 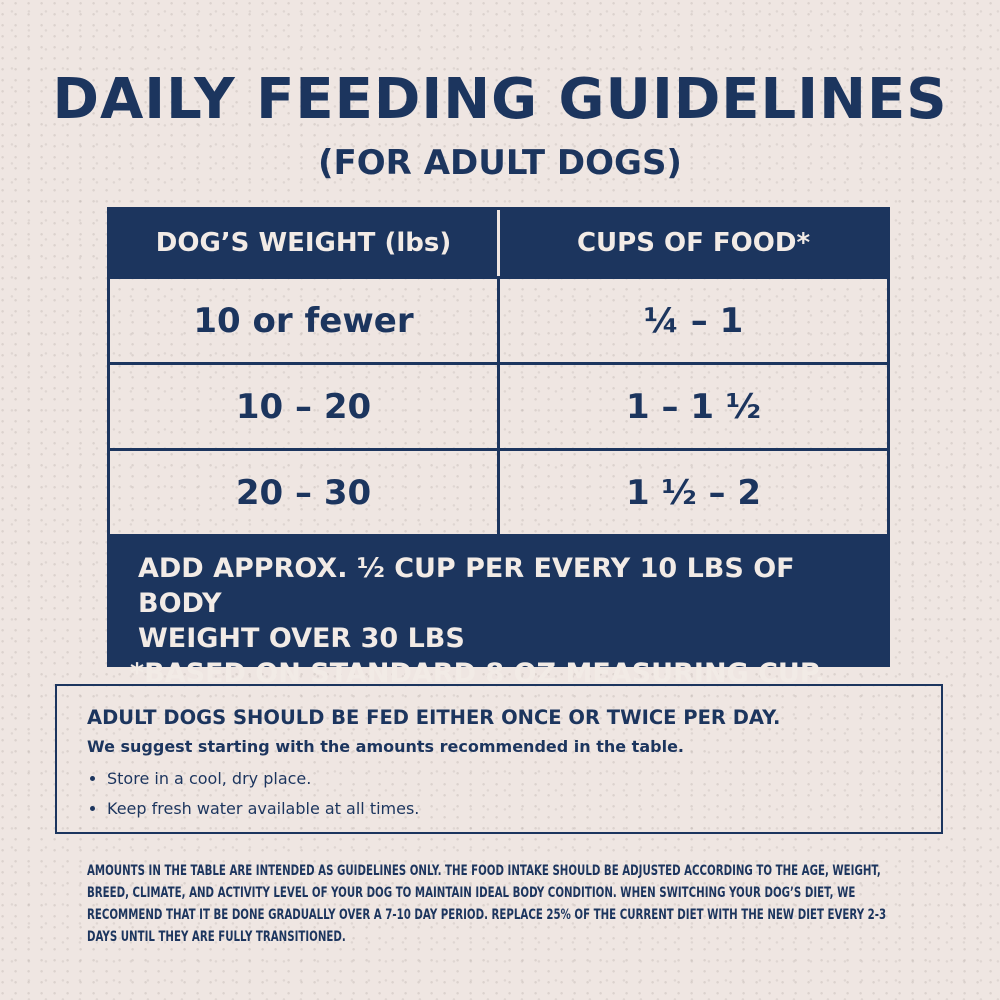 What do you see at coordinates (692, 406) in the screenshot?
I see `cups-cell: 1 – 1 ½` at bounding box center [692, 406].